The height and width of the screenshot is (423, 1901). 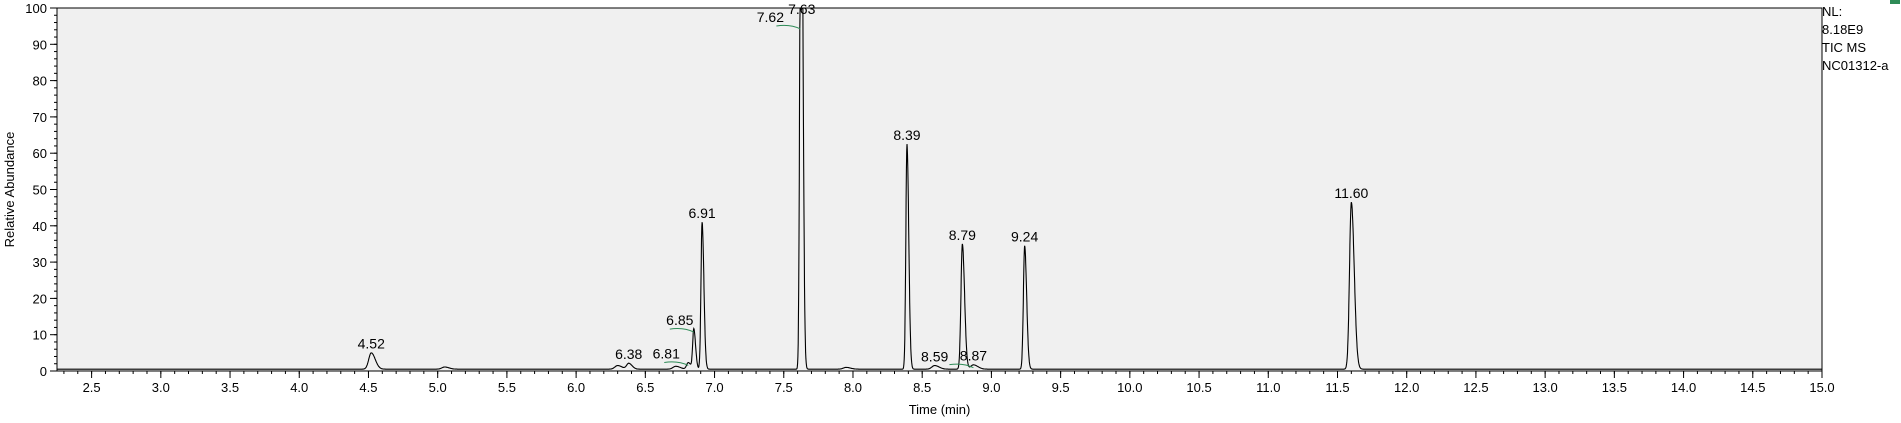 I want to click on corner-marker, so click(x=1895, y=2).